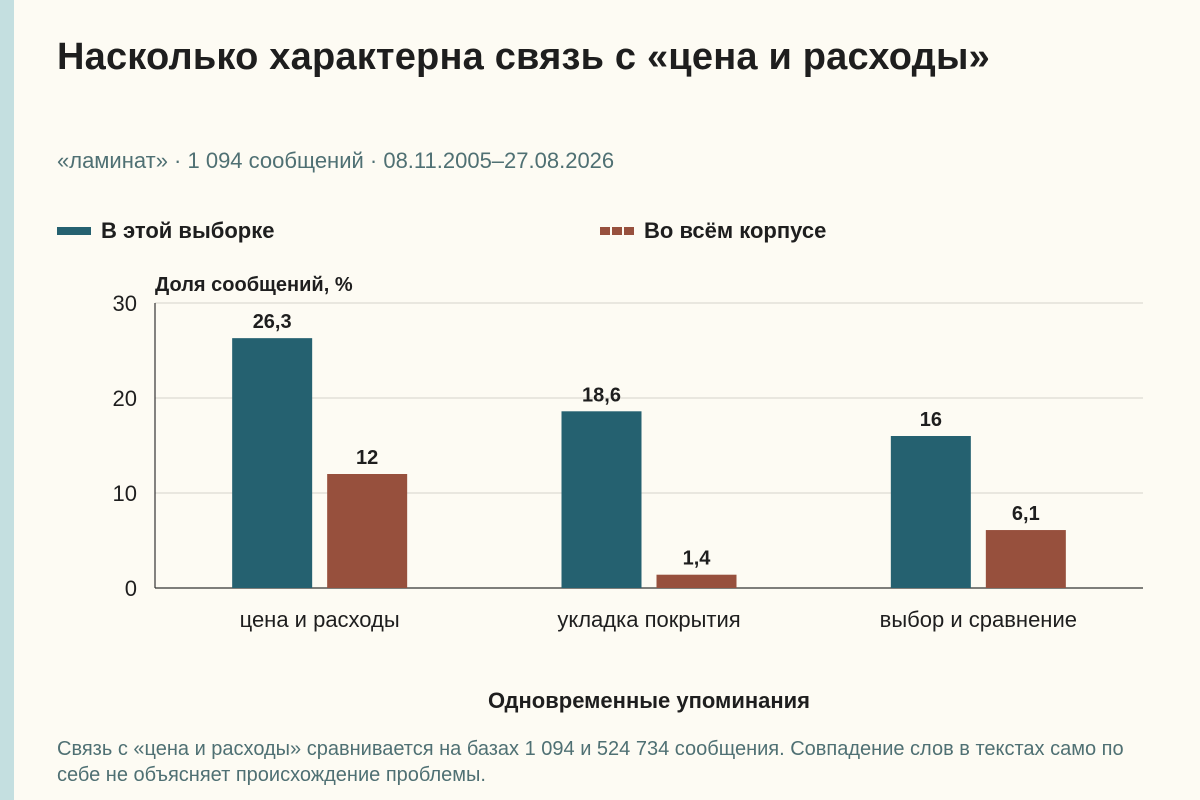  What do you see at coordinates (931, 420) in the screenshot?
I see `data-label: 16` at bounding box center [931, 420].